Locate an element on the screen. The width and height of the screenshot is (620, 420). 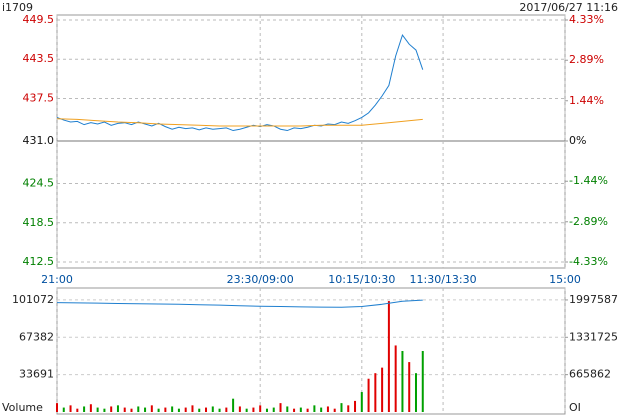
y-tick-label: 443.5 is located at coordinates (39, 58).